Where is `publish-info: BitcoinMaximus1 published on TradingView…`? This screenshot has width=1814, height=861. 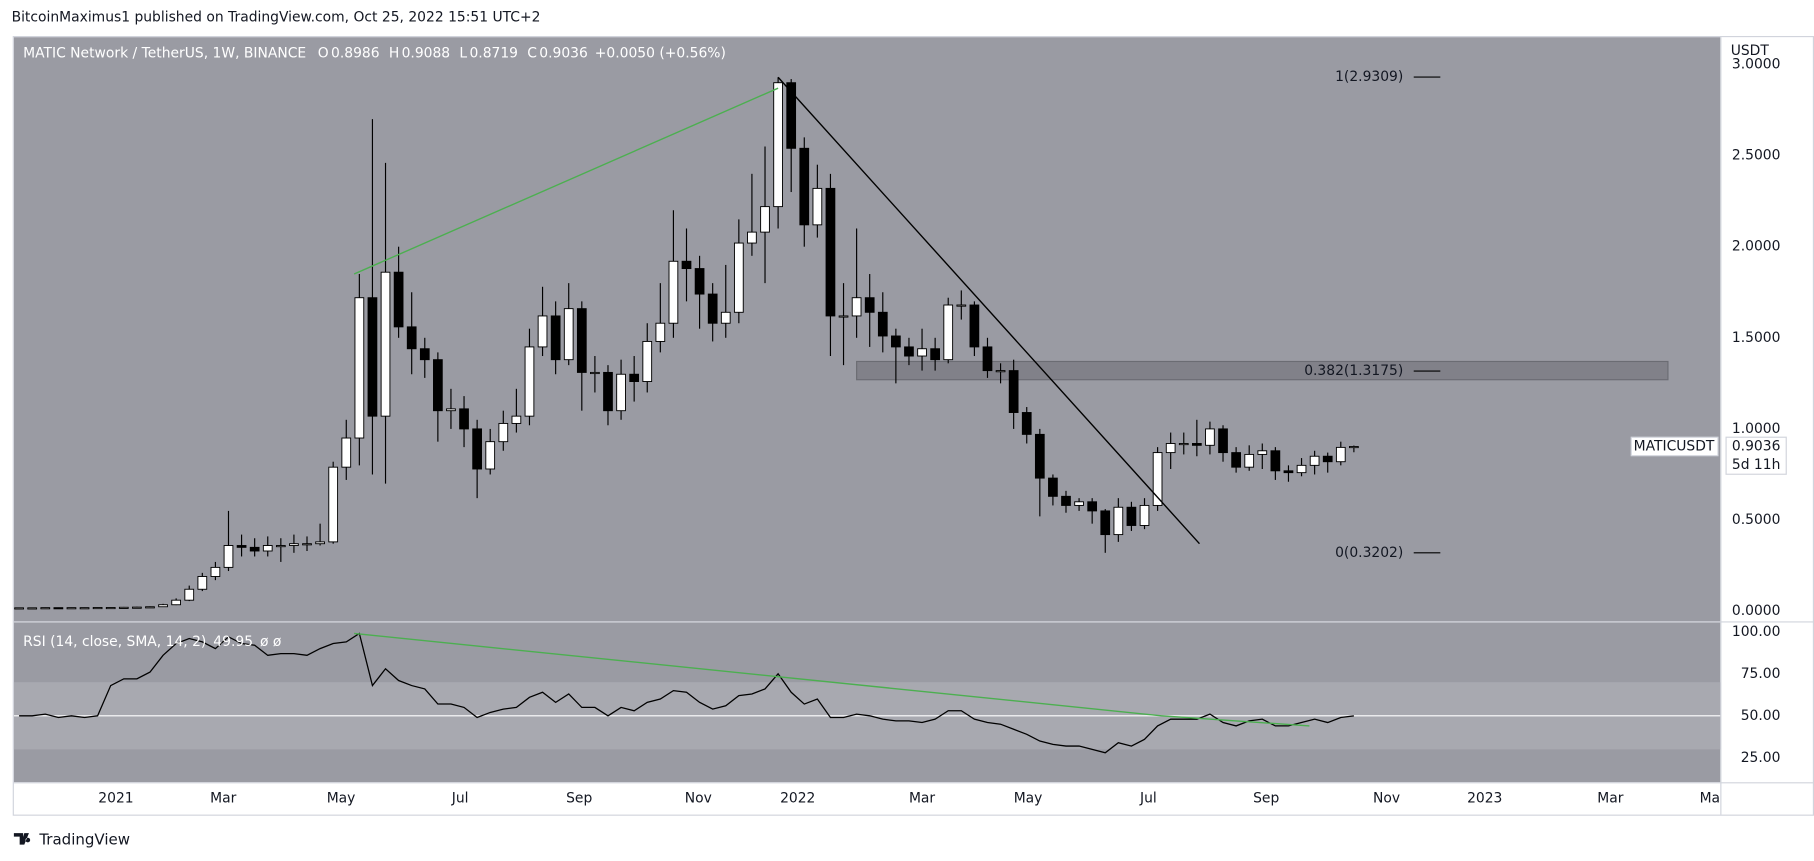
publish-info: BitcoinMaximus1 published on TradingView… is located at coordinates (276, 17).